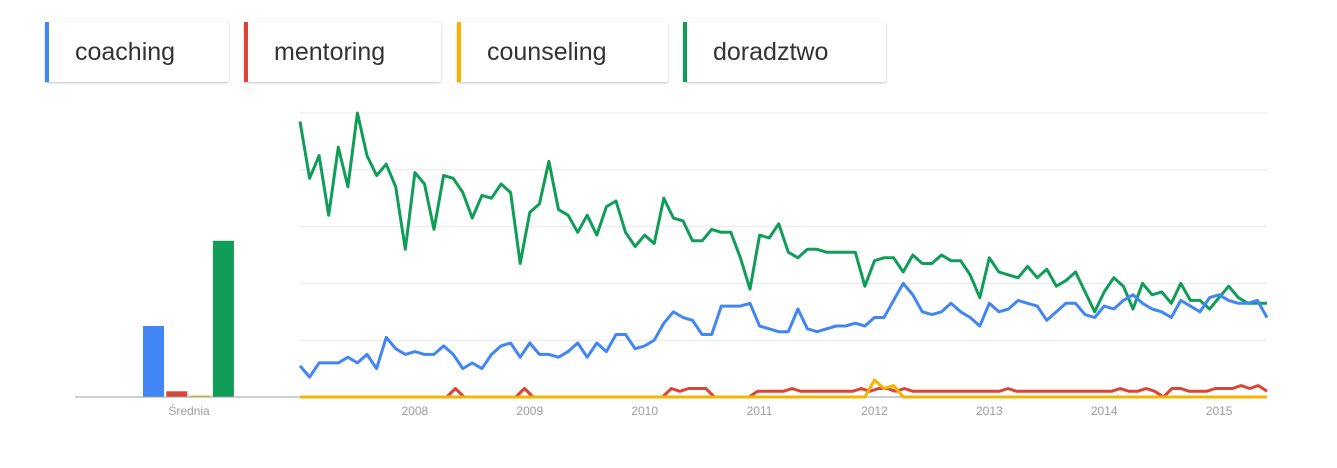 The image size is (1337, 468). I want to click on series-line-counseling, so click(783, 388).